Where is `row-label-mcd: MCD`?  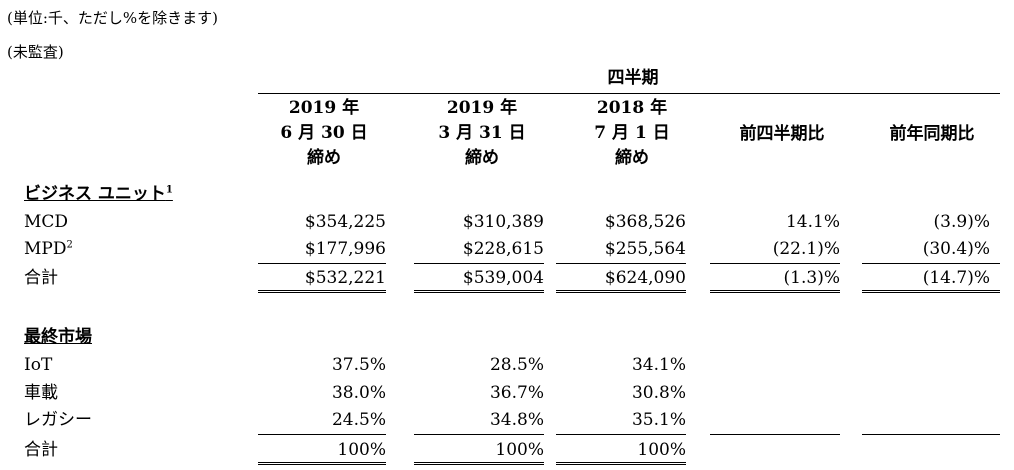 row-label-mcd: MCD is located at coordinates (46, 222).